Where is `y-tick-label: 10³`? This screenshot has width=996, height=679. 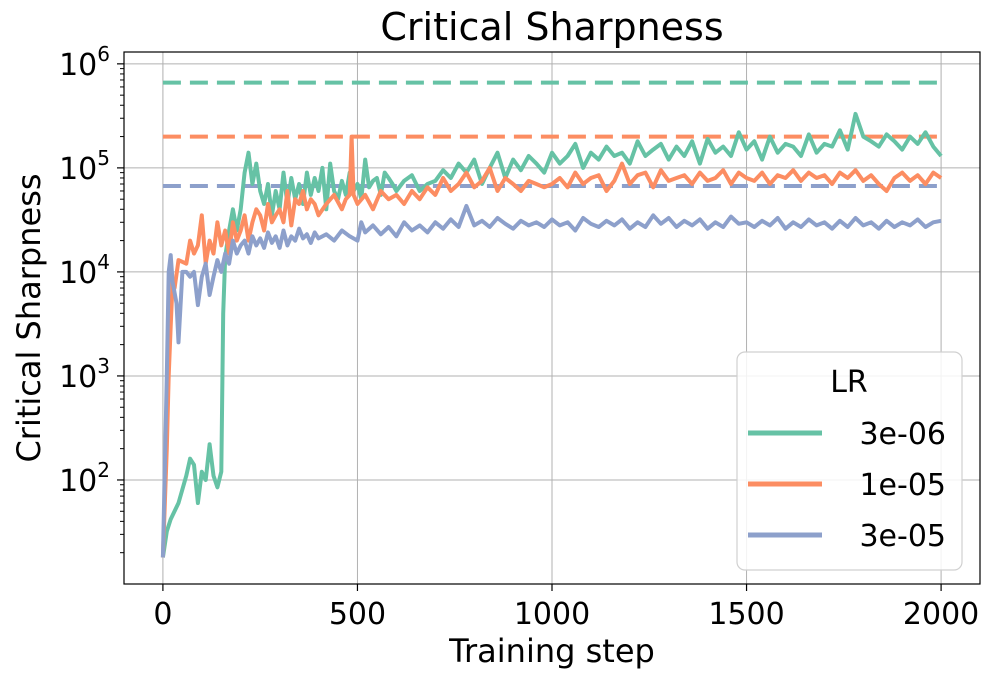
y-tick-label: 10³ is located at coordinates (84, 374).